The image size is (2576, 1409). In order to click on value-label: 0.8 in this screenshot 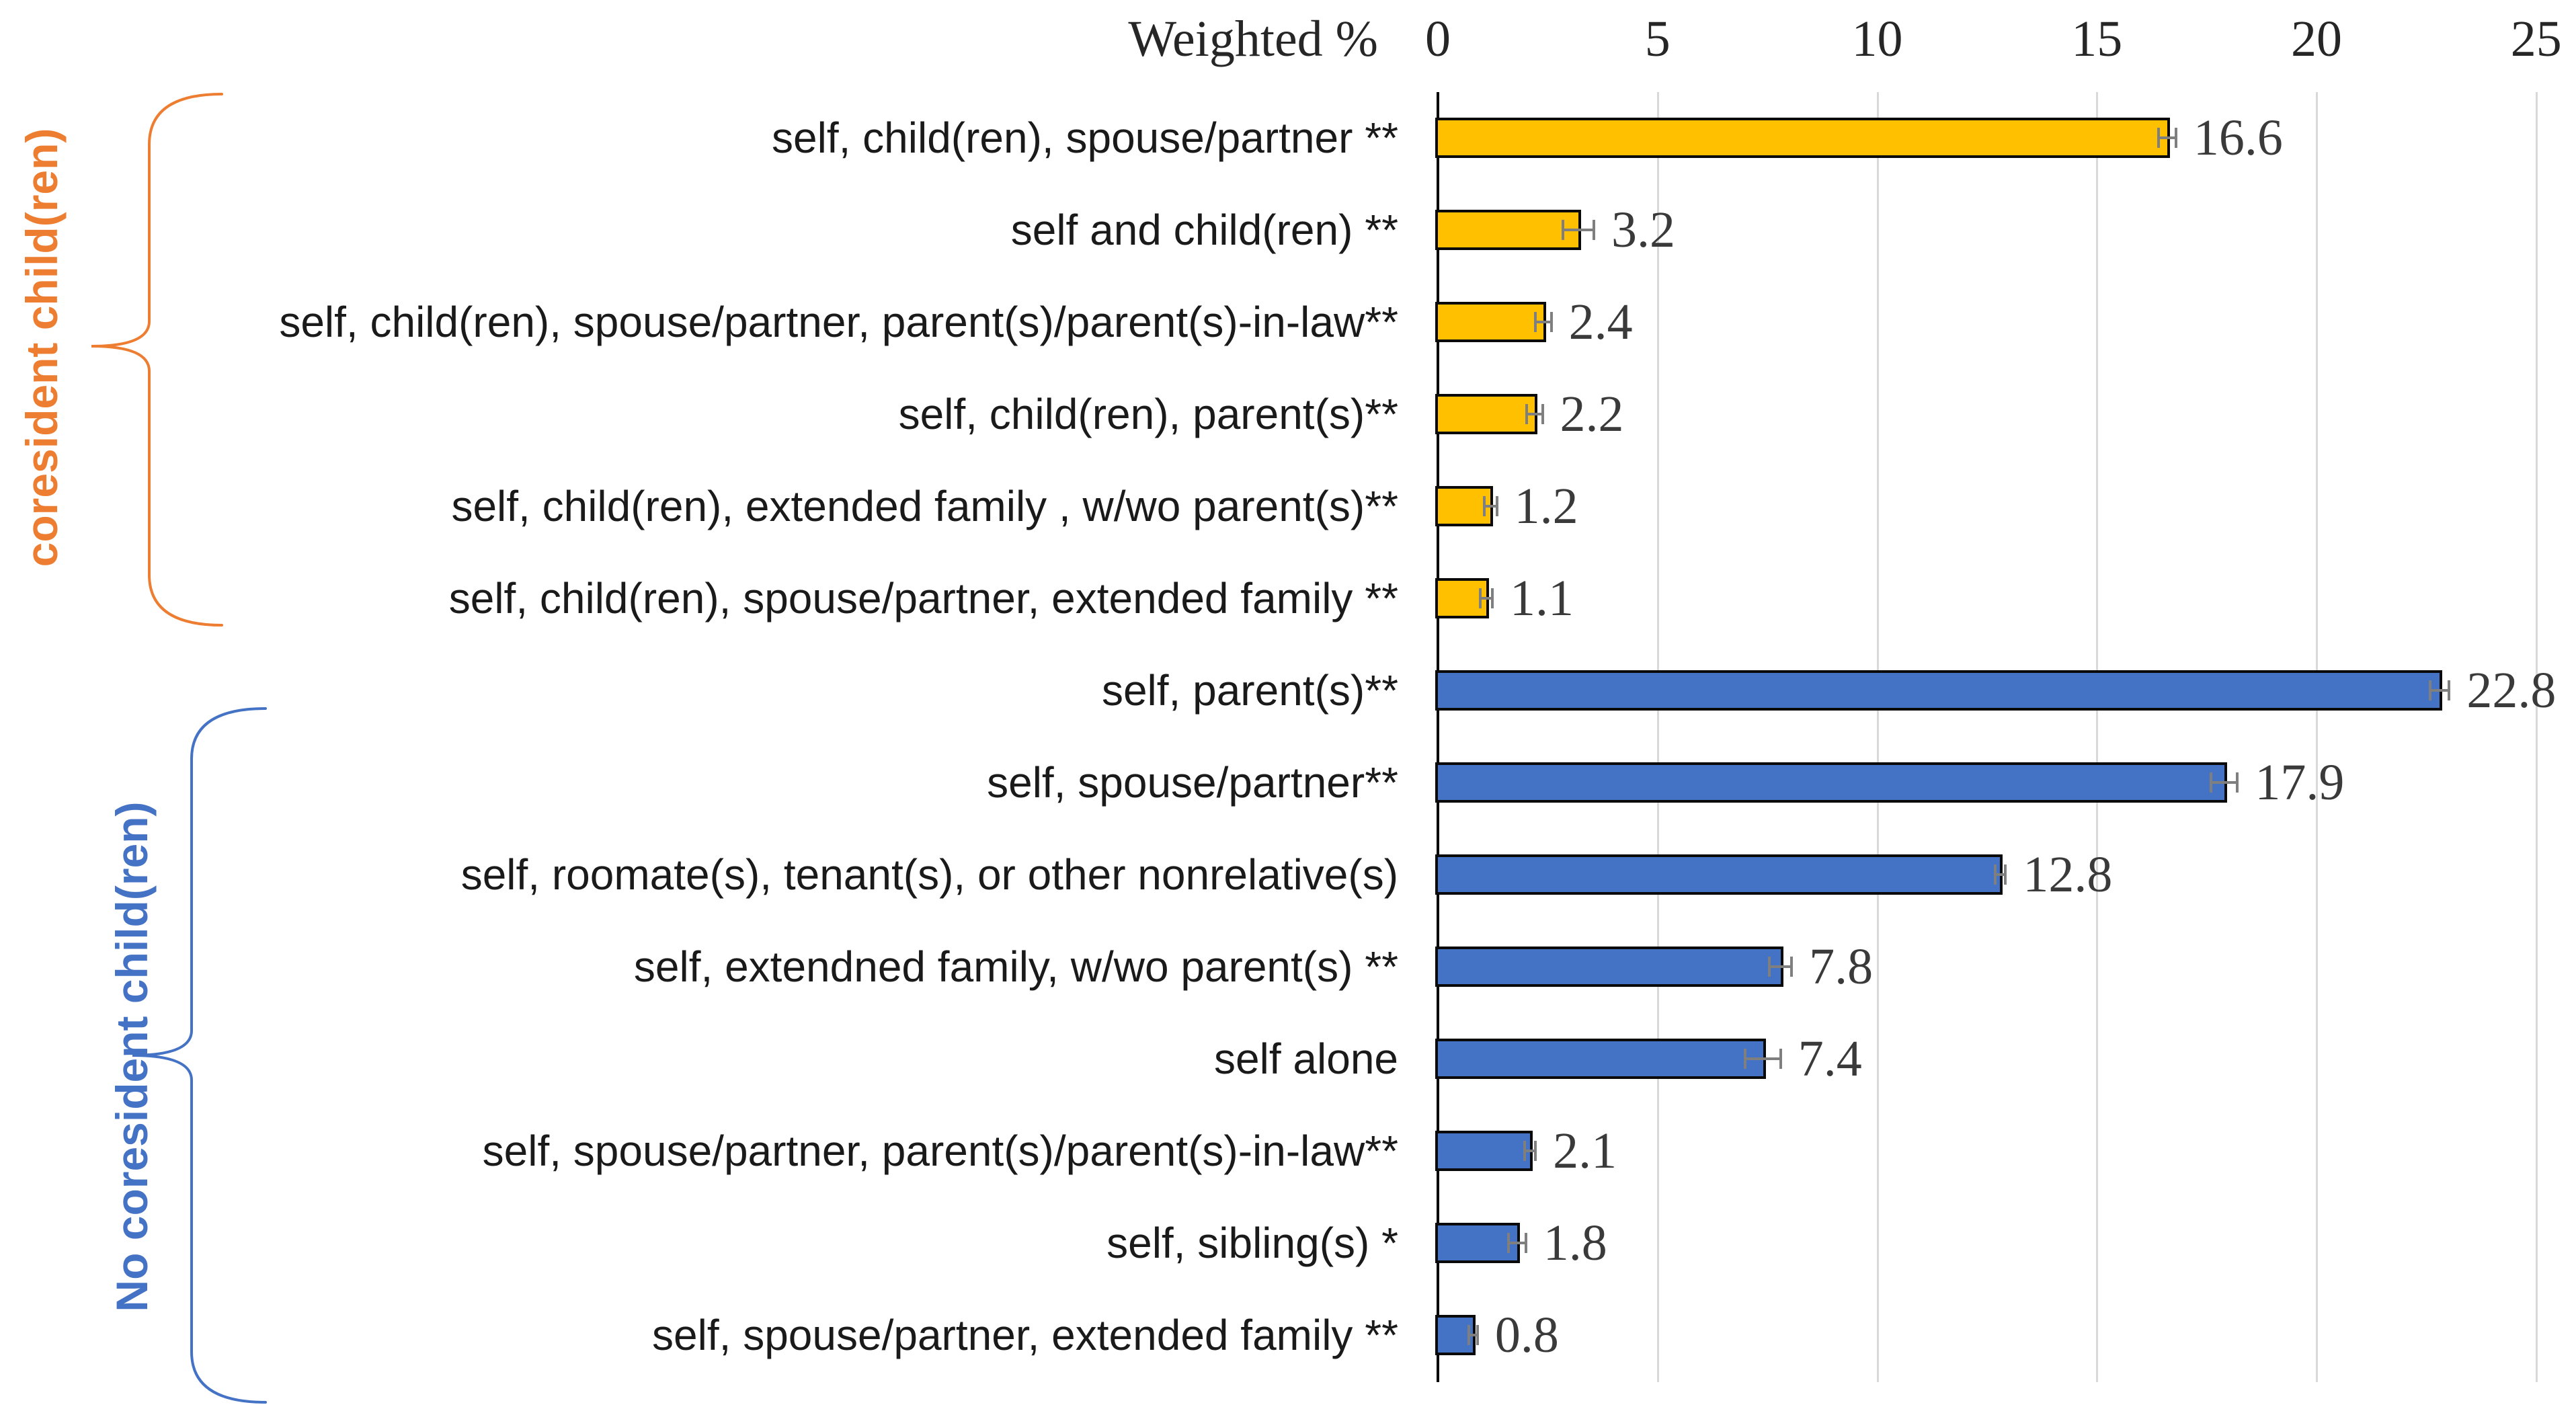, I will do `click(1526, 1335)`.